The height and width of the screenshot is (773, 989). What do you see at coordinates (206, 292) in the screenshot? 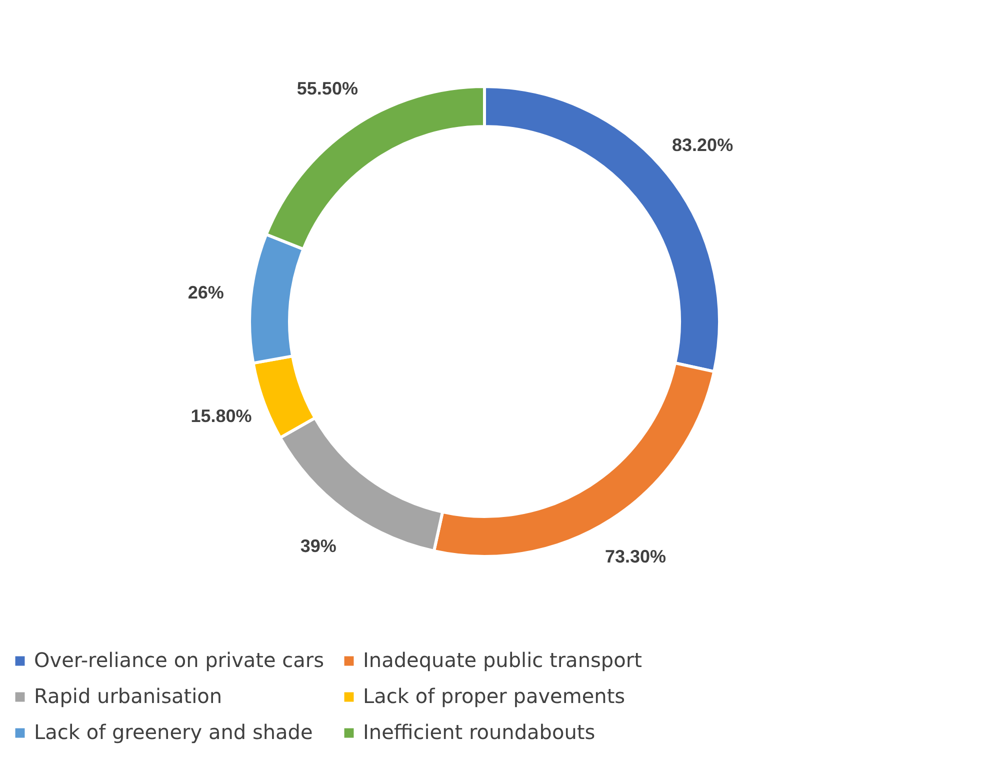
I see `data-label: 26%` at bounding box center [206, 292].